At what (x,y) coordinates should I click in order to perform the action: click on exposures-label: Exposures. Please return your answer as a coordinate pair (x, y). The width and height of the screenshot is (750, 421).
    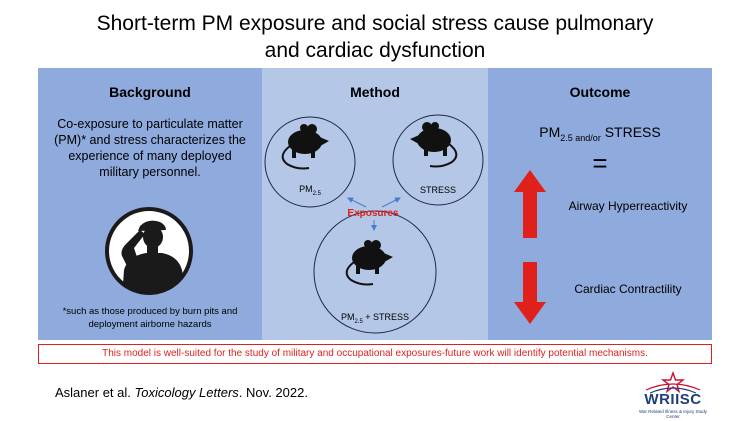
    Looking at the image, I should click on (373, 213).